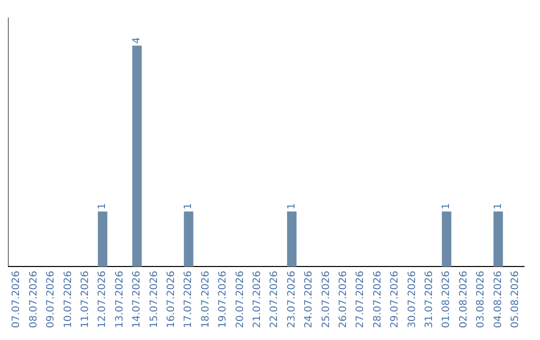 The width and height of the screenshot is (540, 340). Describe the element at coordinates (85, 299) in the screenshot. I see `x-tick-label: 11.07.2026` at that location.